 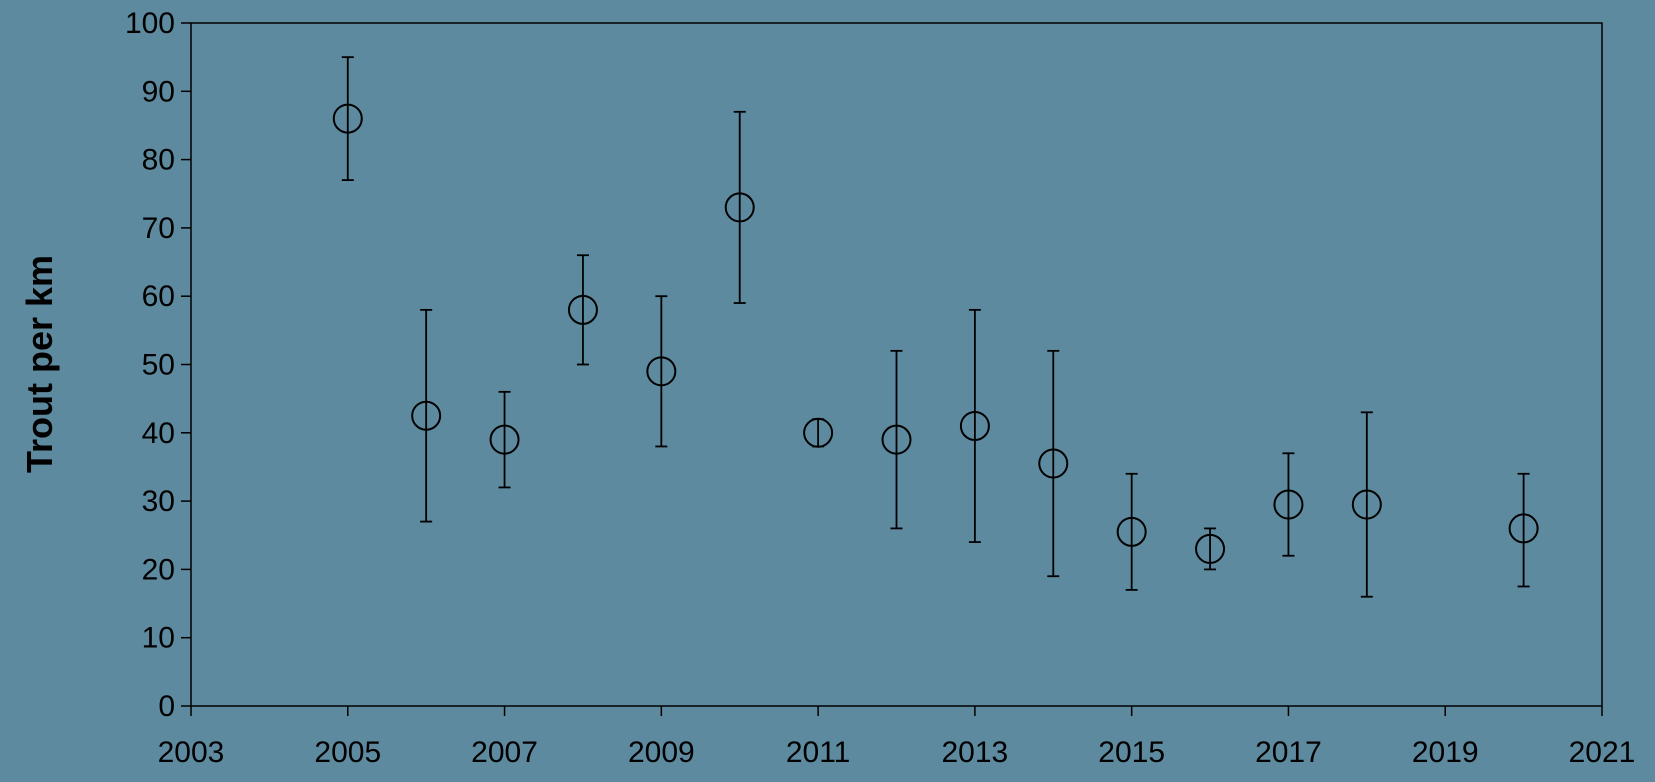 What do you see at coordinates (158, 501) in the screenshot?
I see `y-tick-label: 30` at bounding box center [158, 501].